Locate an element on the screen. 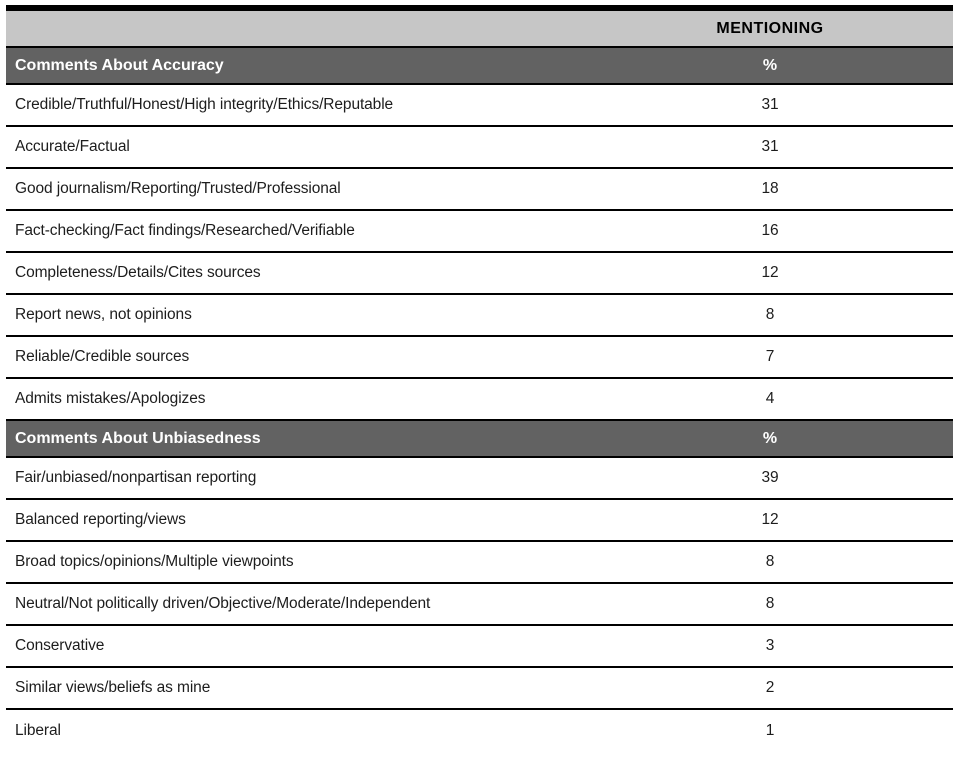  table-row: Accurate/Factual 31 is located at coordinates (479, 147).